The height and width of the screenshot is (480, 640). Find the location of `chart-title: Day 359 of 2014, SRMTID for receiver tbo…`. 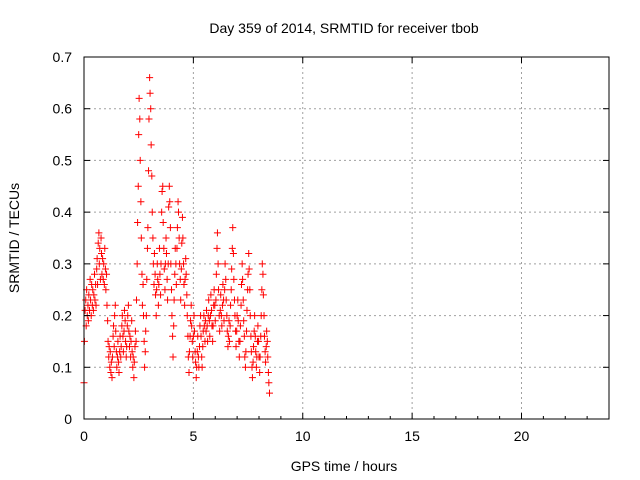

chart-title: Day 359 of 2014, SRMTID for receiver tbo… is located at coordinates (343, 28).